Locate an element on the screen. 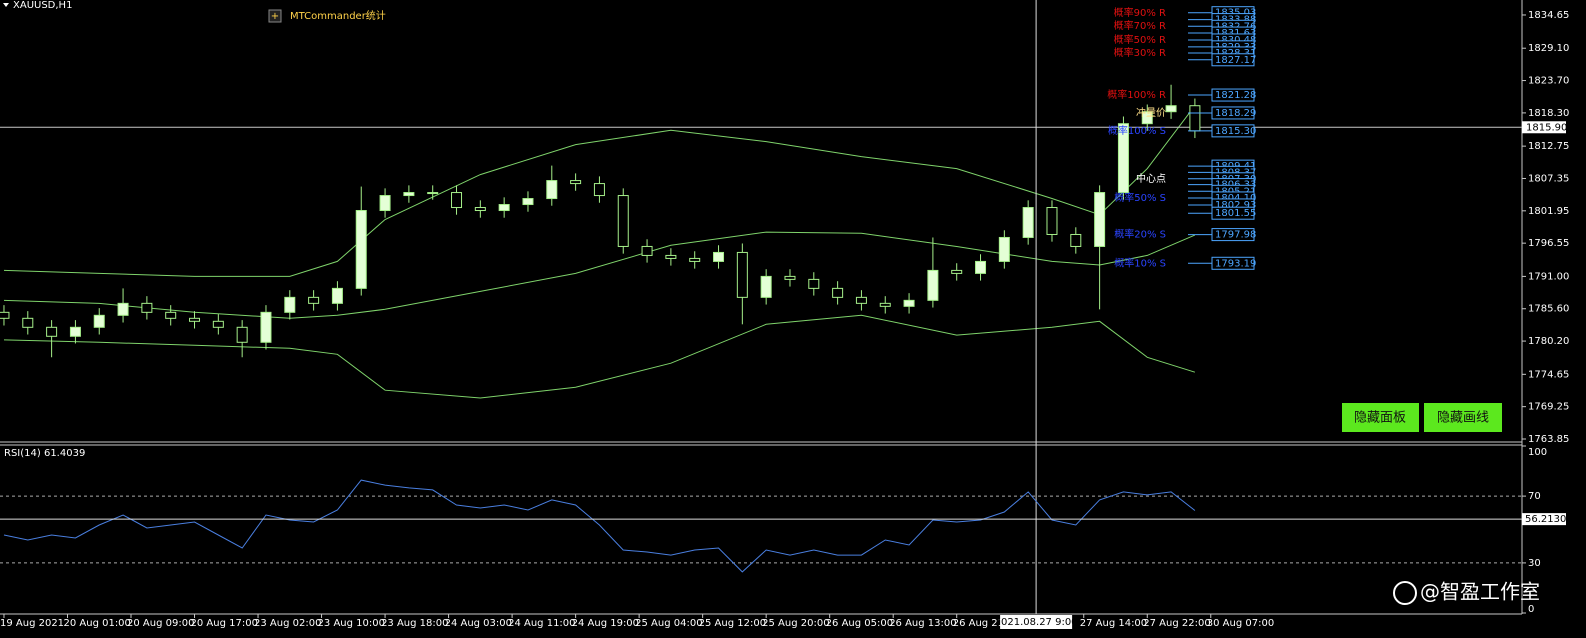 The image size is (1586, 638). x-tick-label: 23 Aug 10:00 is located at coordinates (351, 623).